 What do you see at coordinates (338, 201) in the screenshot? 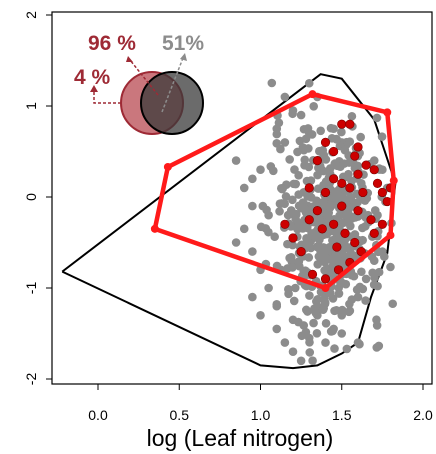
I see `red-points-layer` at bounding box center [338, 201].